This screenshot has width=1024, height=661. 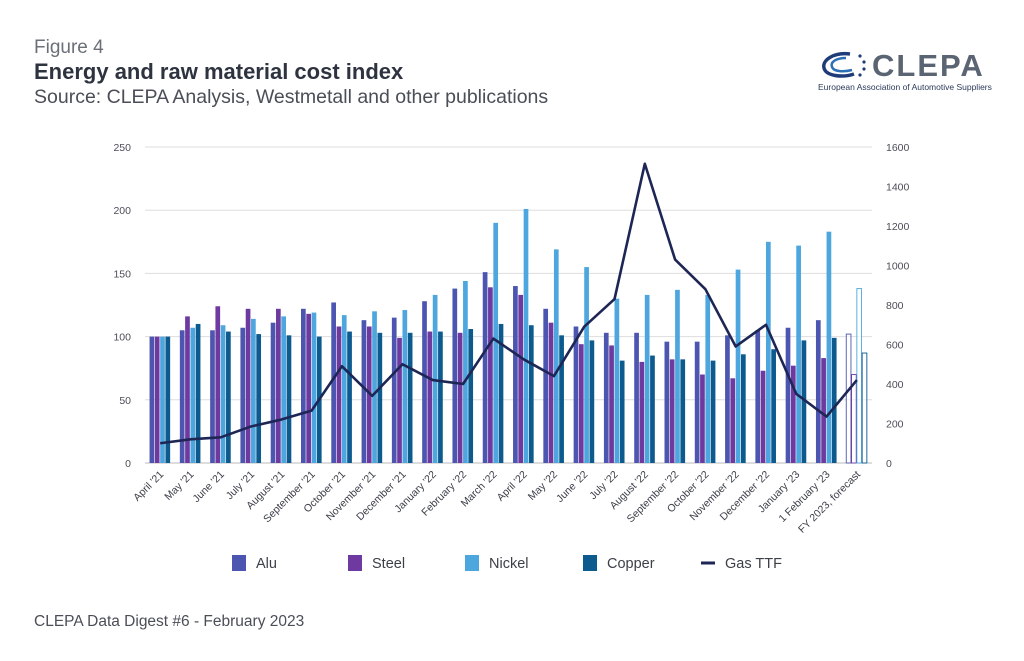 What do you see at coordinates (753, 564) in the screenshot?
I see `legend-label: Gas TTF` at bounding box center [753, 564].